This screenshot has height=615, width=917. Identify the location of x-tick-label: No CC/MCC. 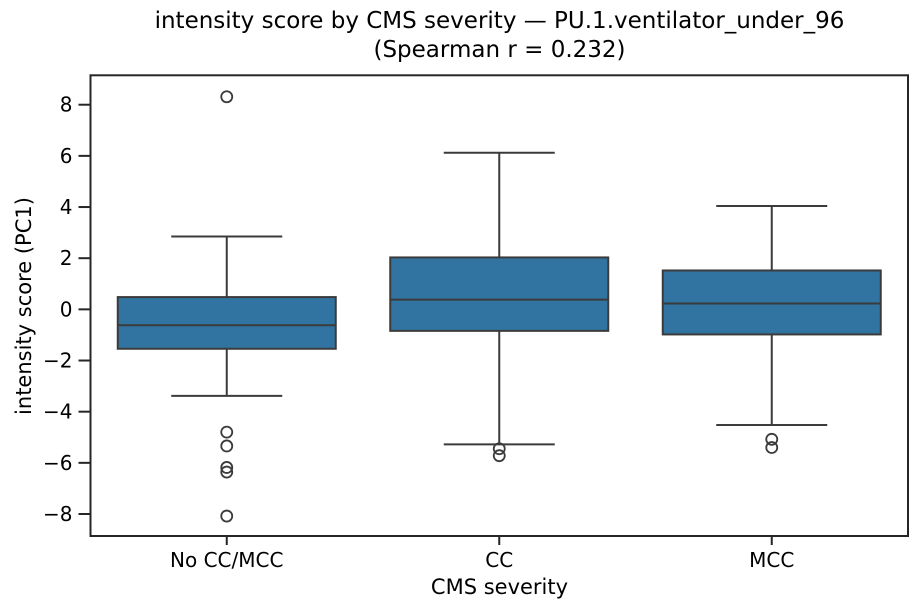
(226, 560).